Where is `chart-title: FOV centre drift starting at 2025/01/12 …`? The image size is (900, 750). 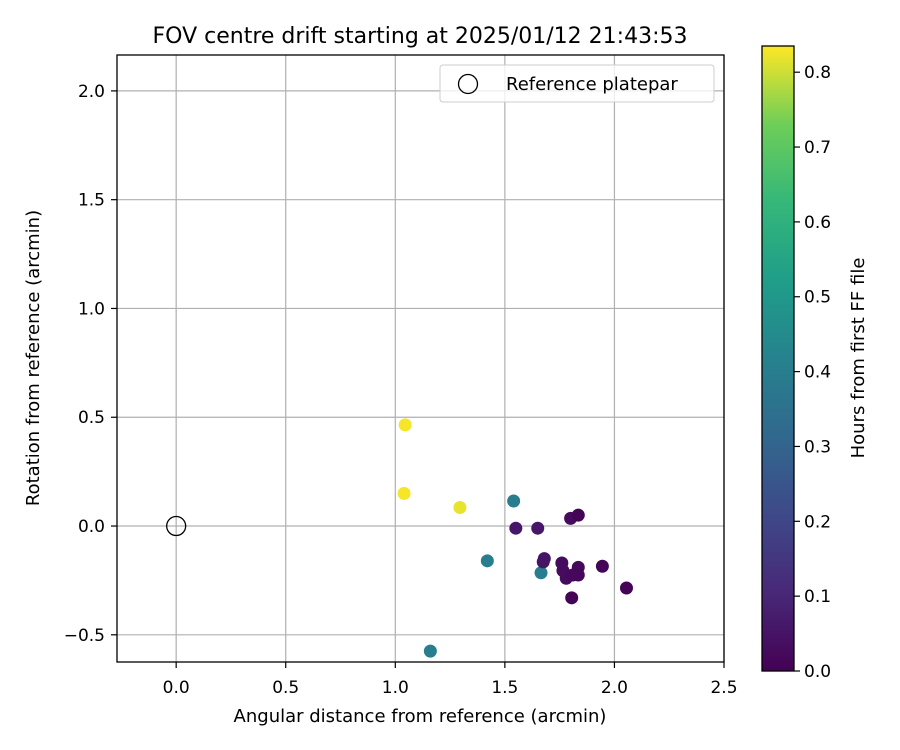
chart-title: FOV centre drift starting at 2025/01/12 … is located at coordinates (420, 36).